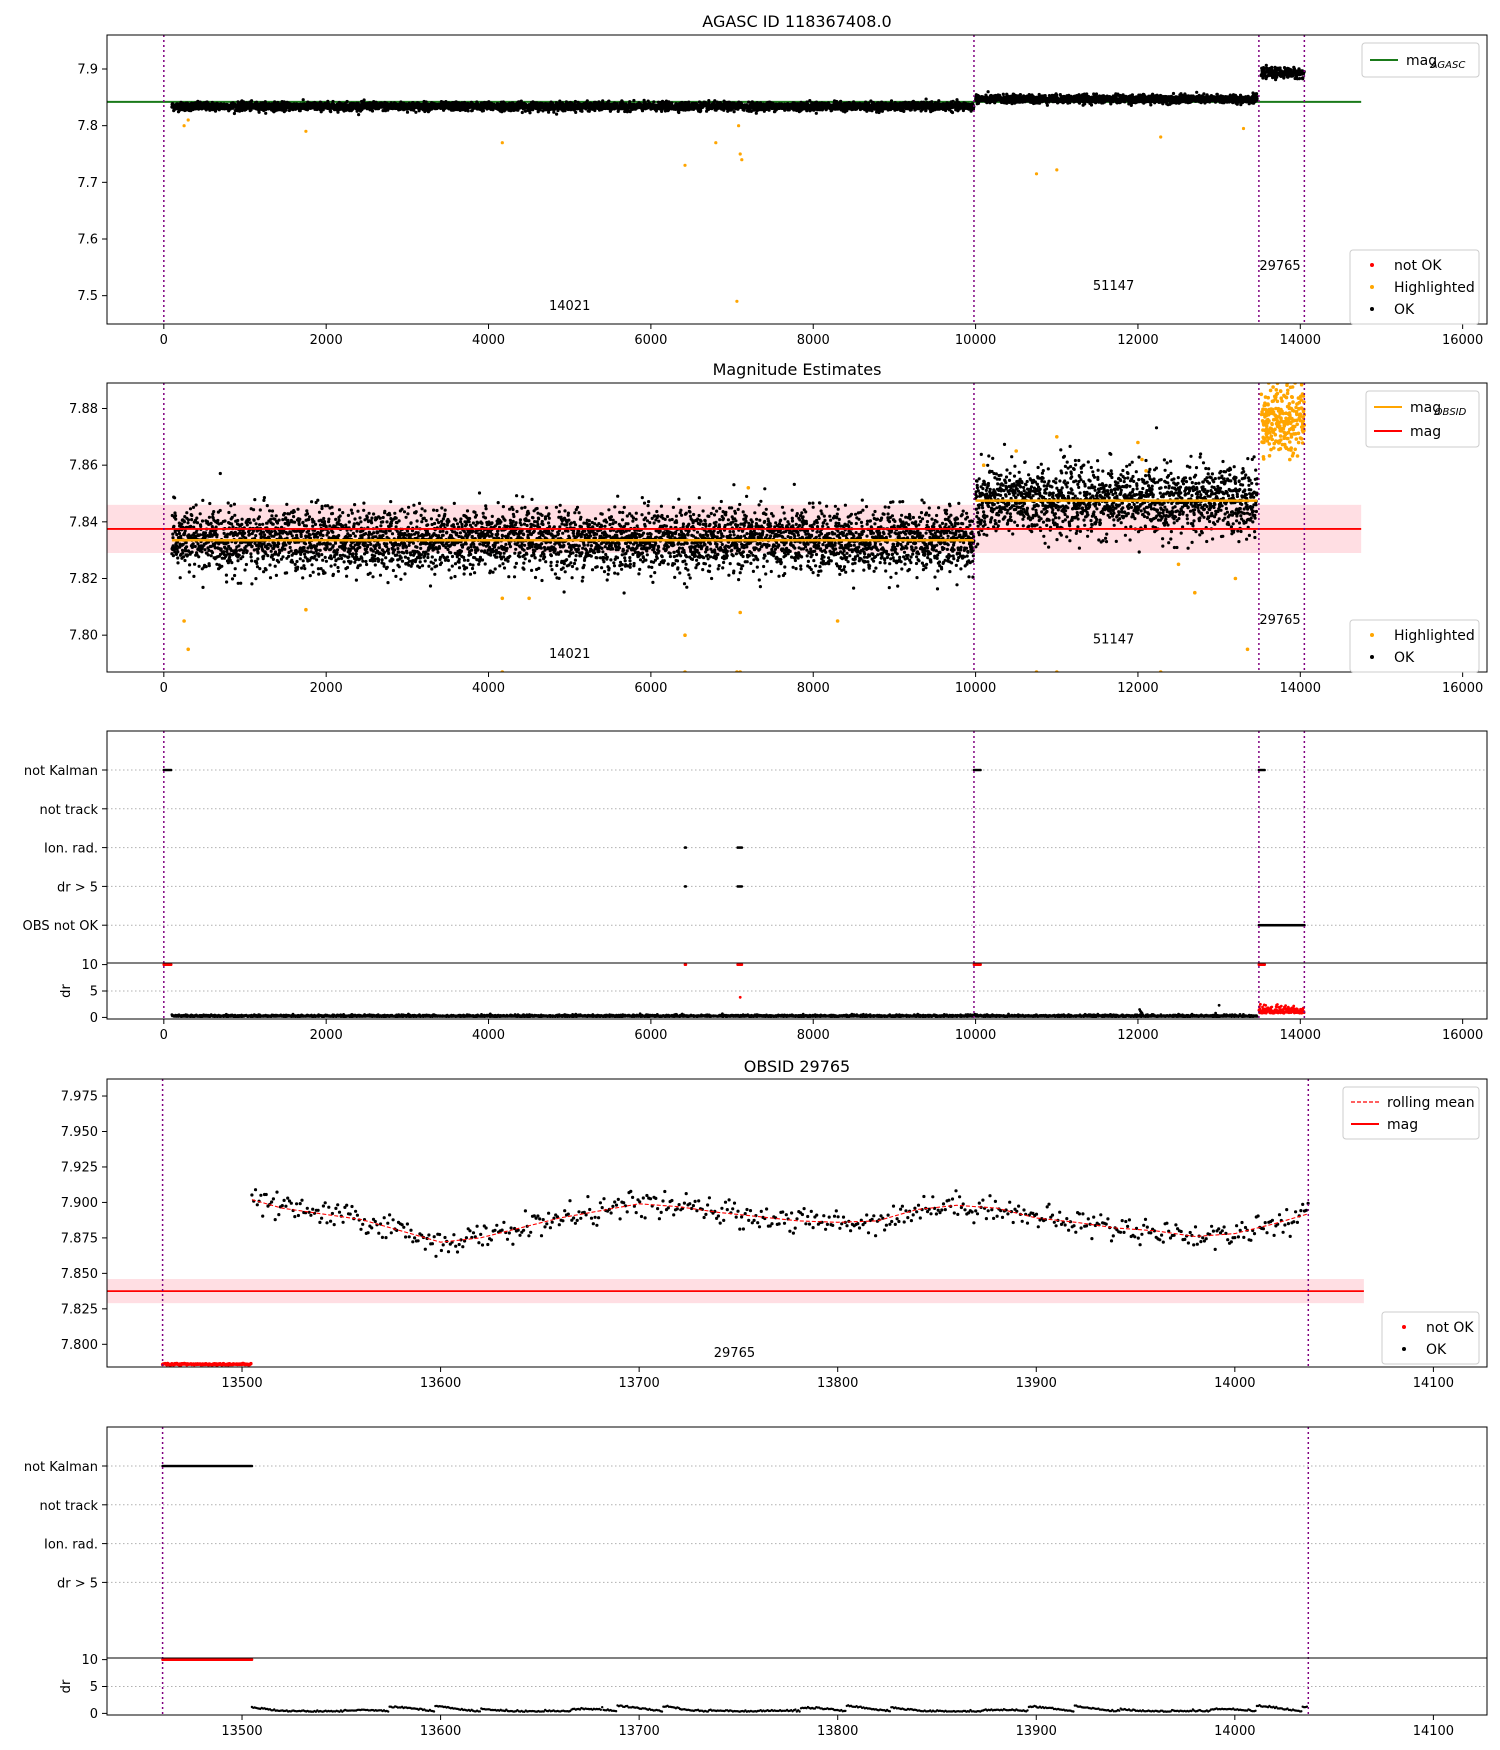 This screenshot has height=1750, width=1500. Describe the element at coordinates (638, 1383) in the screenshot. I see `x-tick-label: 13700` at that location.